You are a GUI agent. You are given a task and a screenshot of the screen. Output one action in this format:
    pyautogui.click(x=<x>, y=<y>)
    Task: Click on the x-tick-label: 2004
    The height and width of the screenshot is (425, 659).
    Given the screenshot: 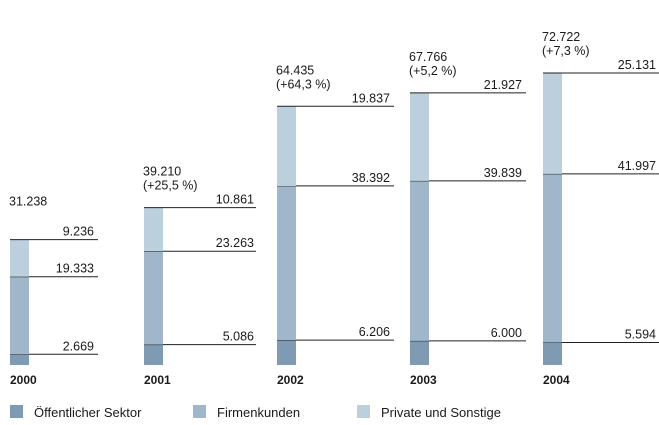 What is the action you would take?
    pyautogui.click(x=556, y=380)
    